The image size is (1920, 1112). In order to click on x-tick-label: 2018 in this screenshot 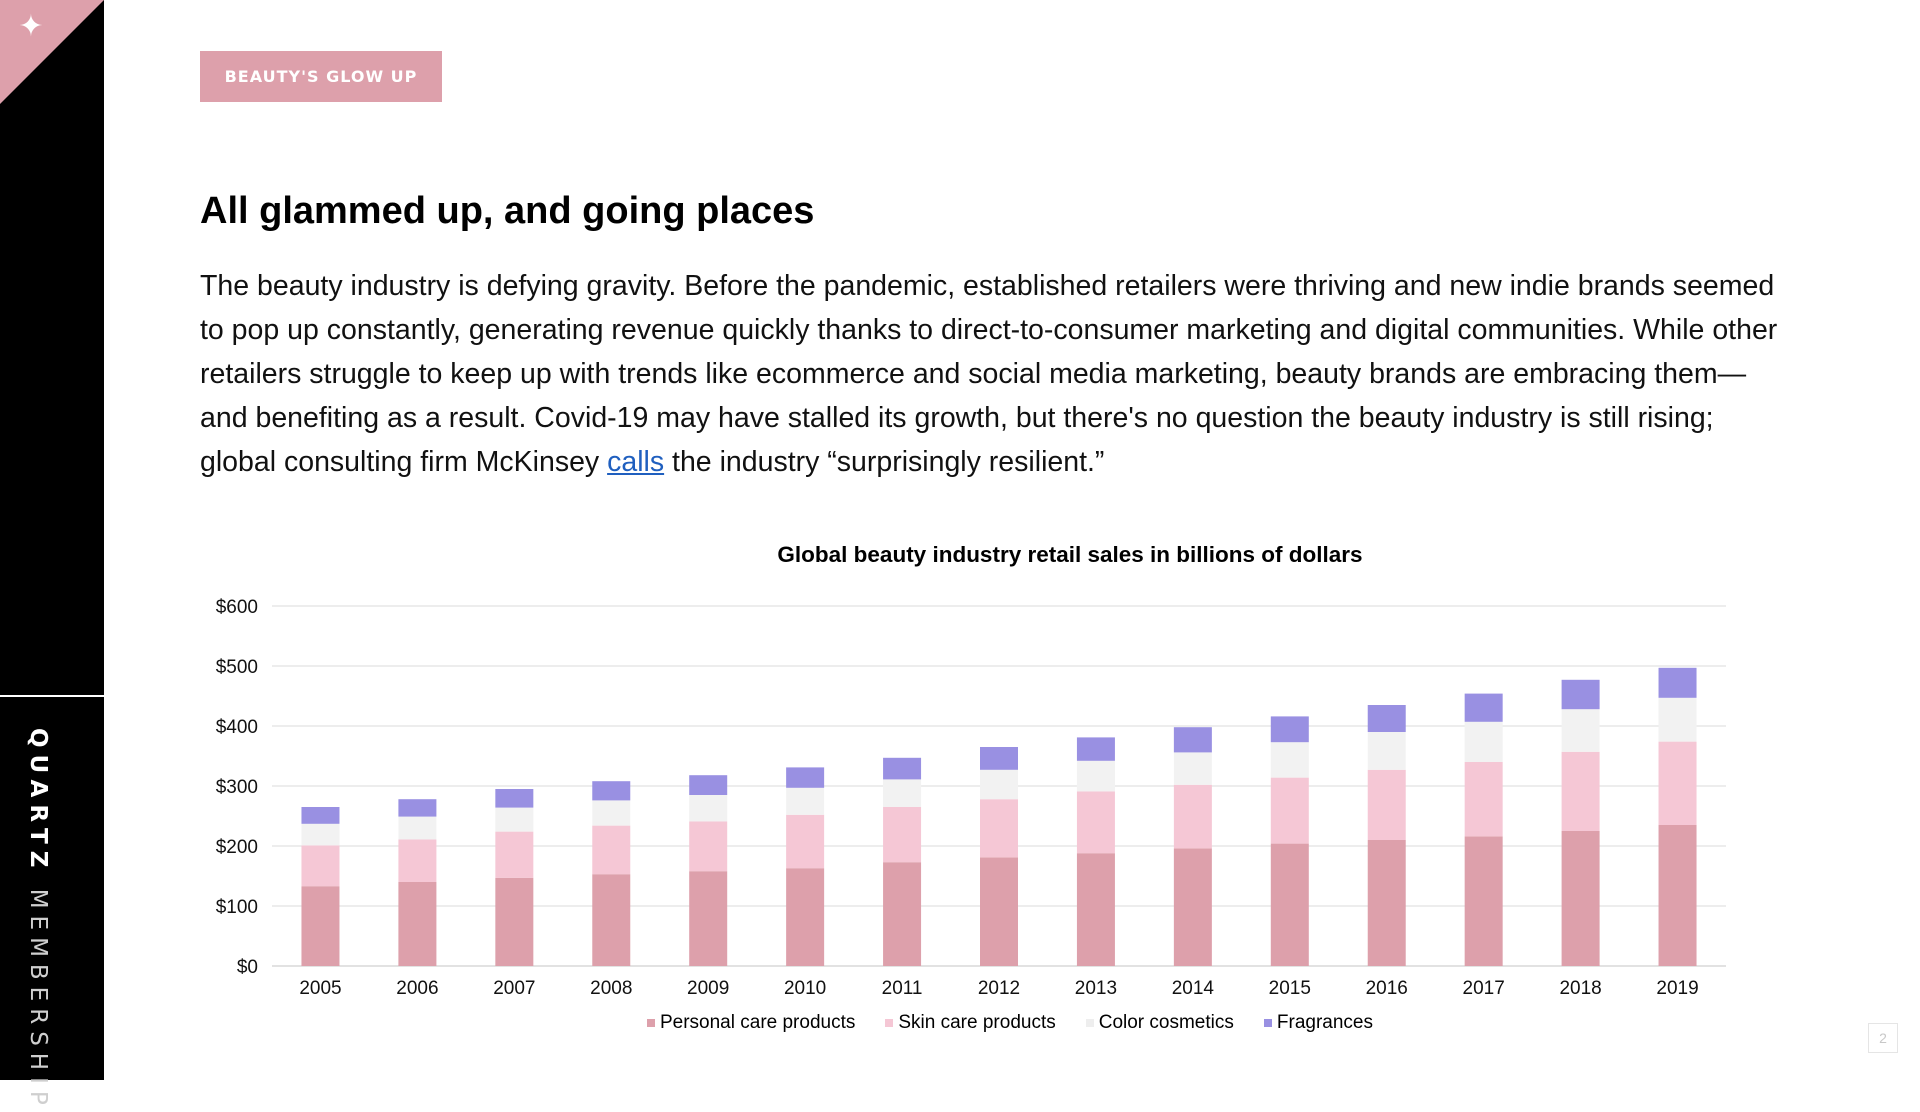, I will do `click(1580, 988)`.